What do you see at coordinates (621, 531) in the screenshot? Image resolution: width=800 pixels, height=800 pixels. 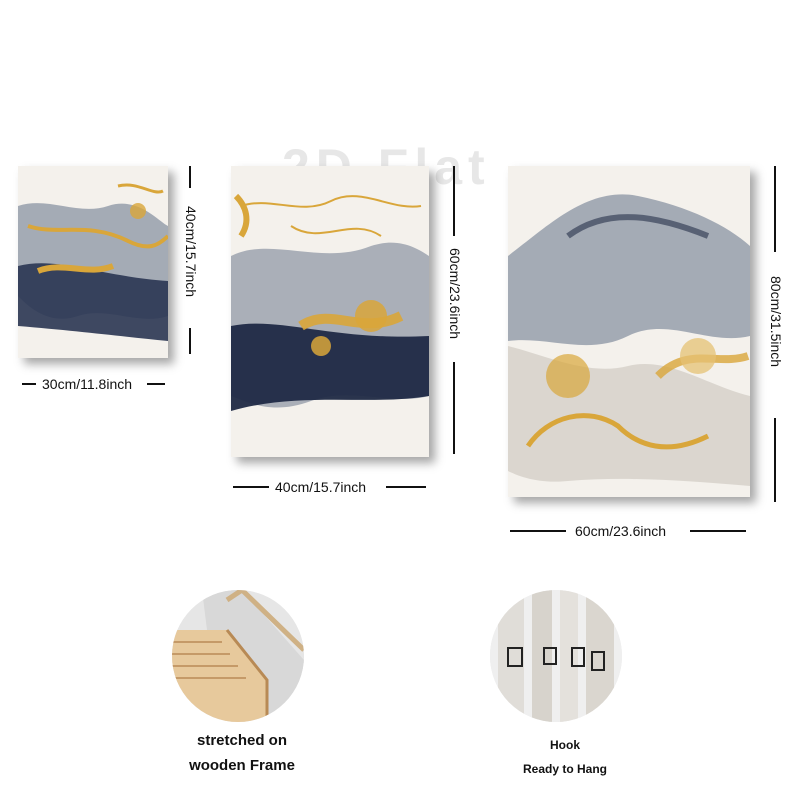 I see `width-label-large: 60cm/23.6inch` at bounding box center [621, 531].